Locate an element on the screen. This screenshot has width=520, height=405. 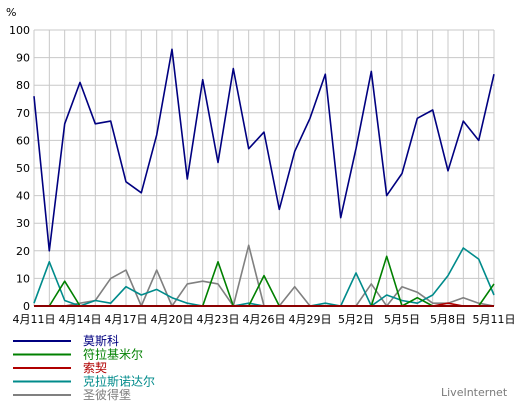
watermark-text: LiveInternet is located at coordinates (474, 392).